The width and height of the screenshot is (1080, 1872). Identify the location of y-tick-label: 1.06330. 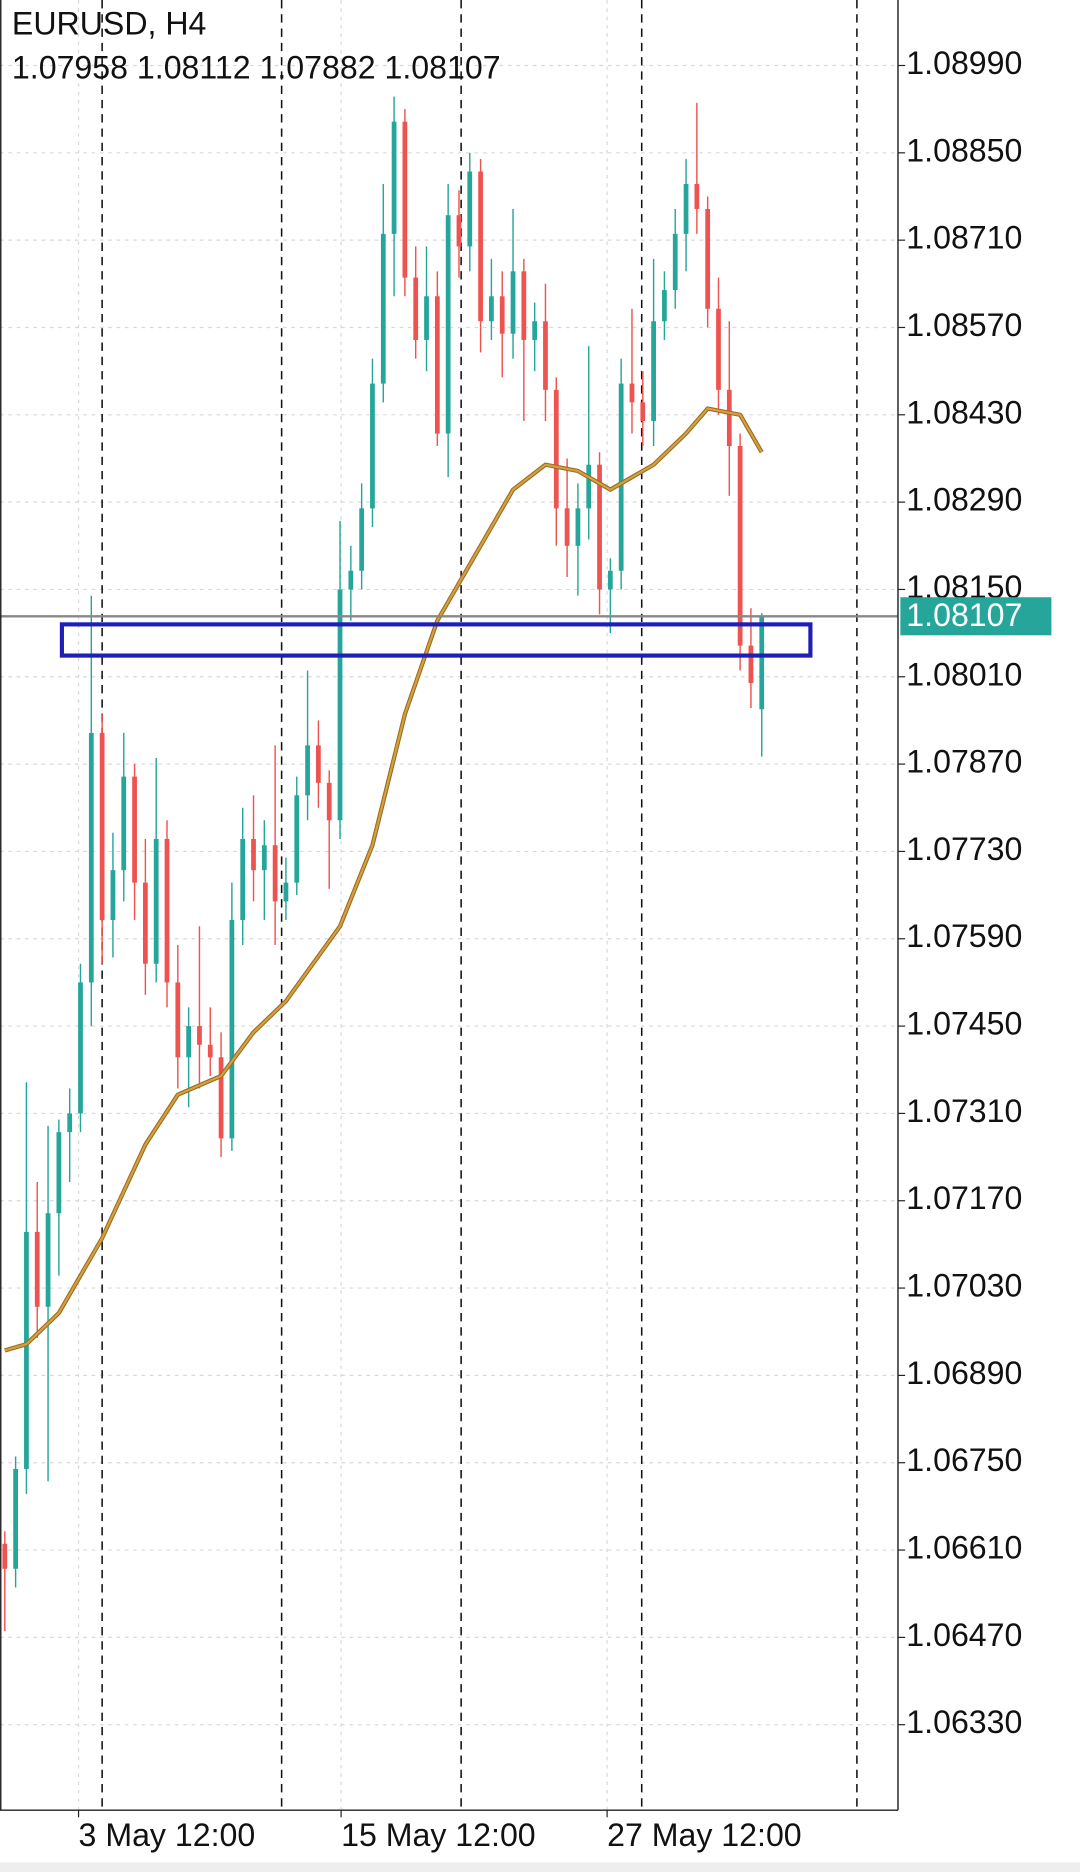
(964, 1722).